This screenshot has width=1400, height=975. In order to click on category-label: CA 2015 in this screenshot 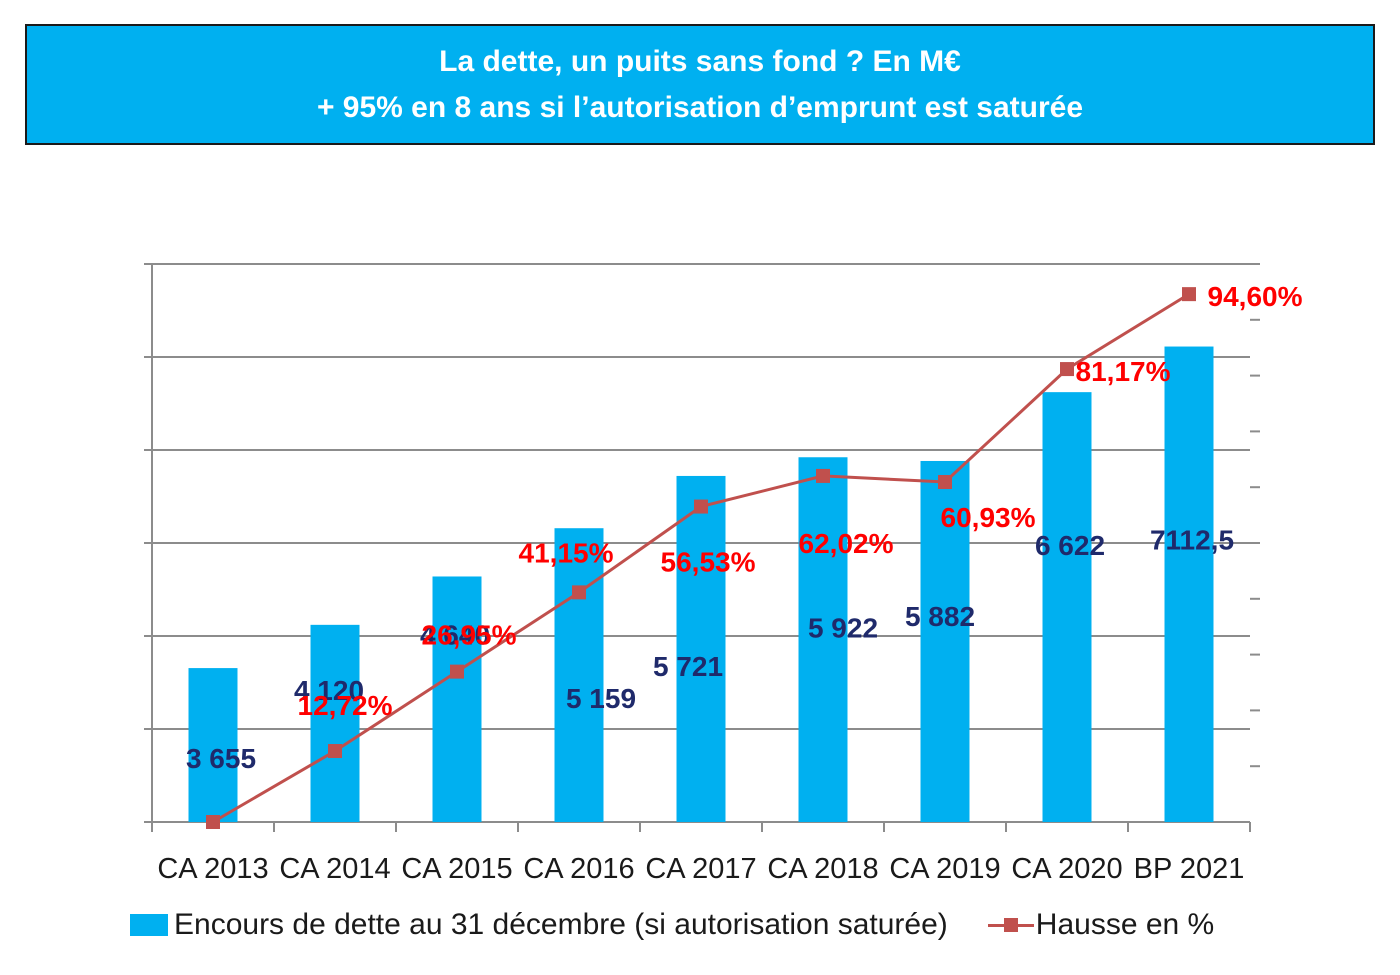, I will do `click(456, 869)`.